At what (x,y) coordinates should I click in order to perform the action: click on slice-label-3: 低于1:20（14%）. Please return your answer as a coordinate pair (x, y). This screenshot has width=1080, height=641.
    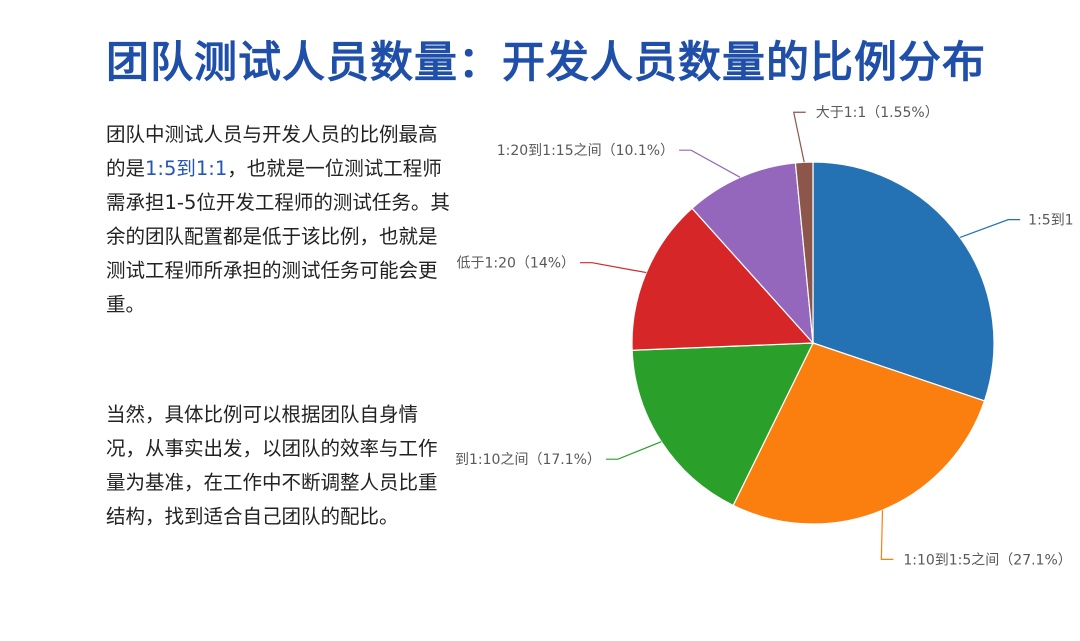
    Looking at the image, I should click on (515, 264).